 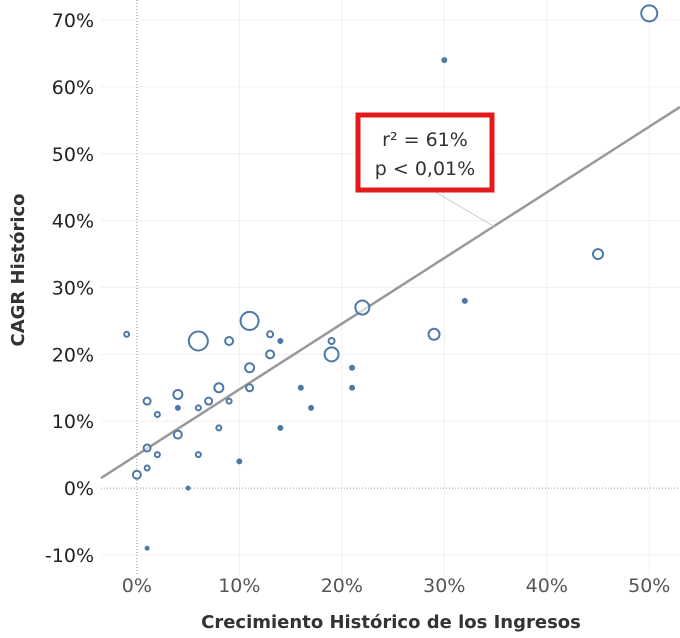 I want to click on y-tick-label: 60%, so click(x=73, y=88).